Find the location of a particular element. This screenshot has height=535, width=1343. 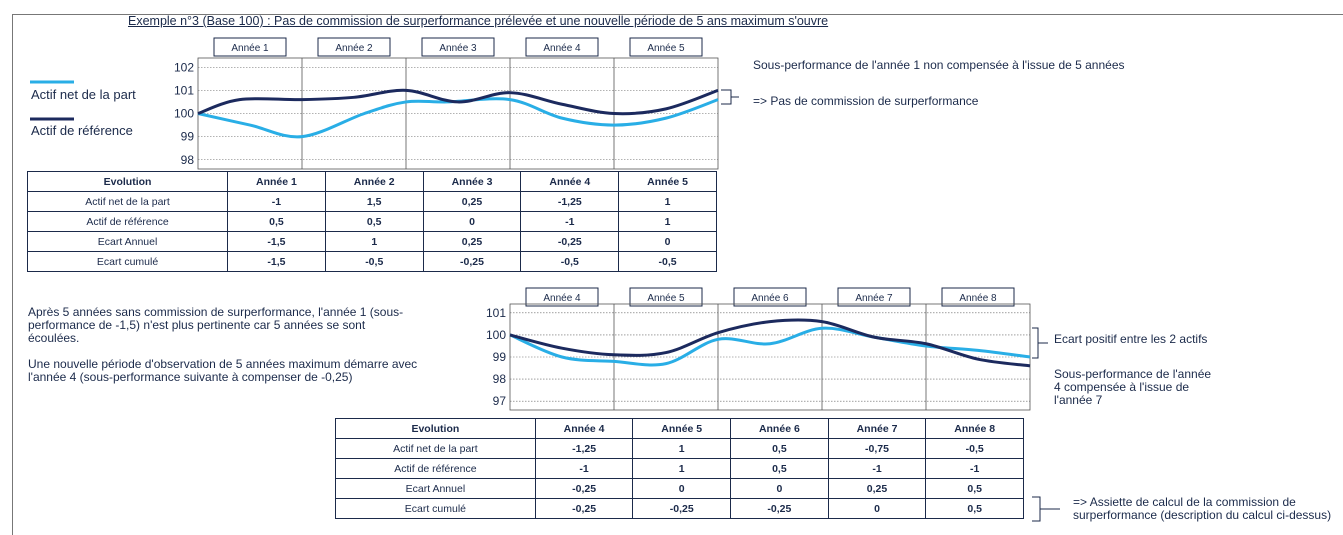

legend-net-label: Actif net de la part is located at coordinates (83, 94).